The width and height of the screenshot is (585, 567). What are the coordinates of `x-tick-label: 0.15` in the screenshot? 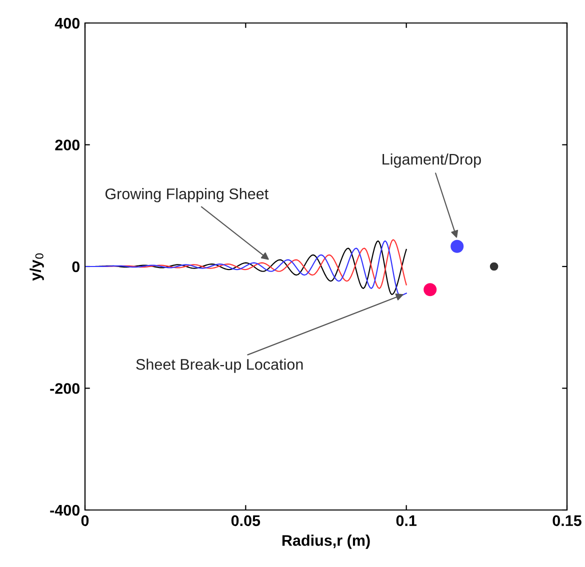 It's located at (567, 520).